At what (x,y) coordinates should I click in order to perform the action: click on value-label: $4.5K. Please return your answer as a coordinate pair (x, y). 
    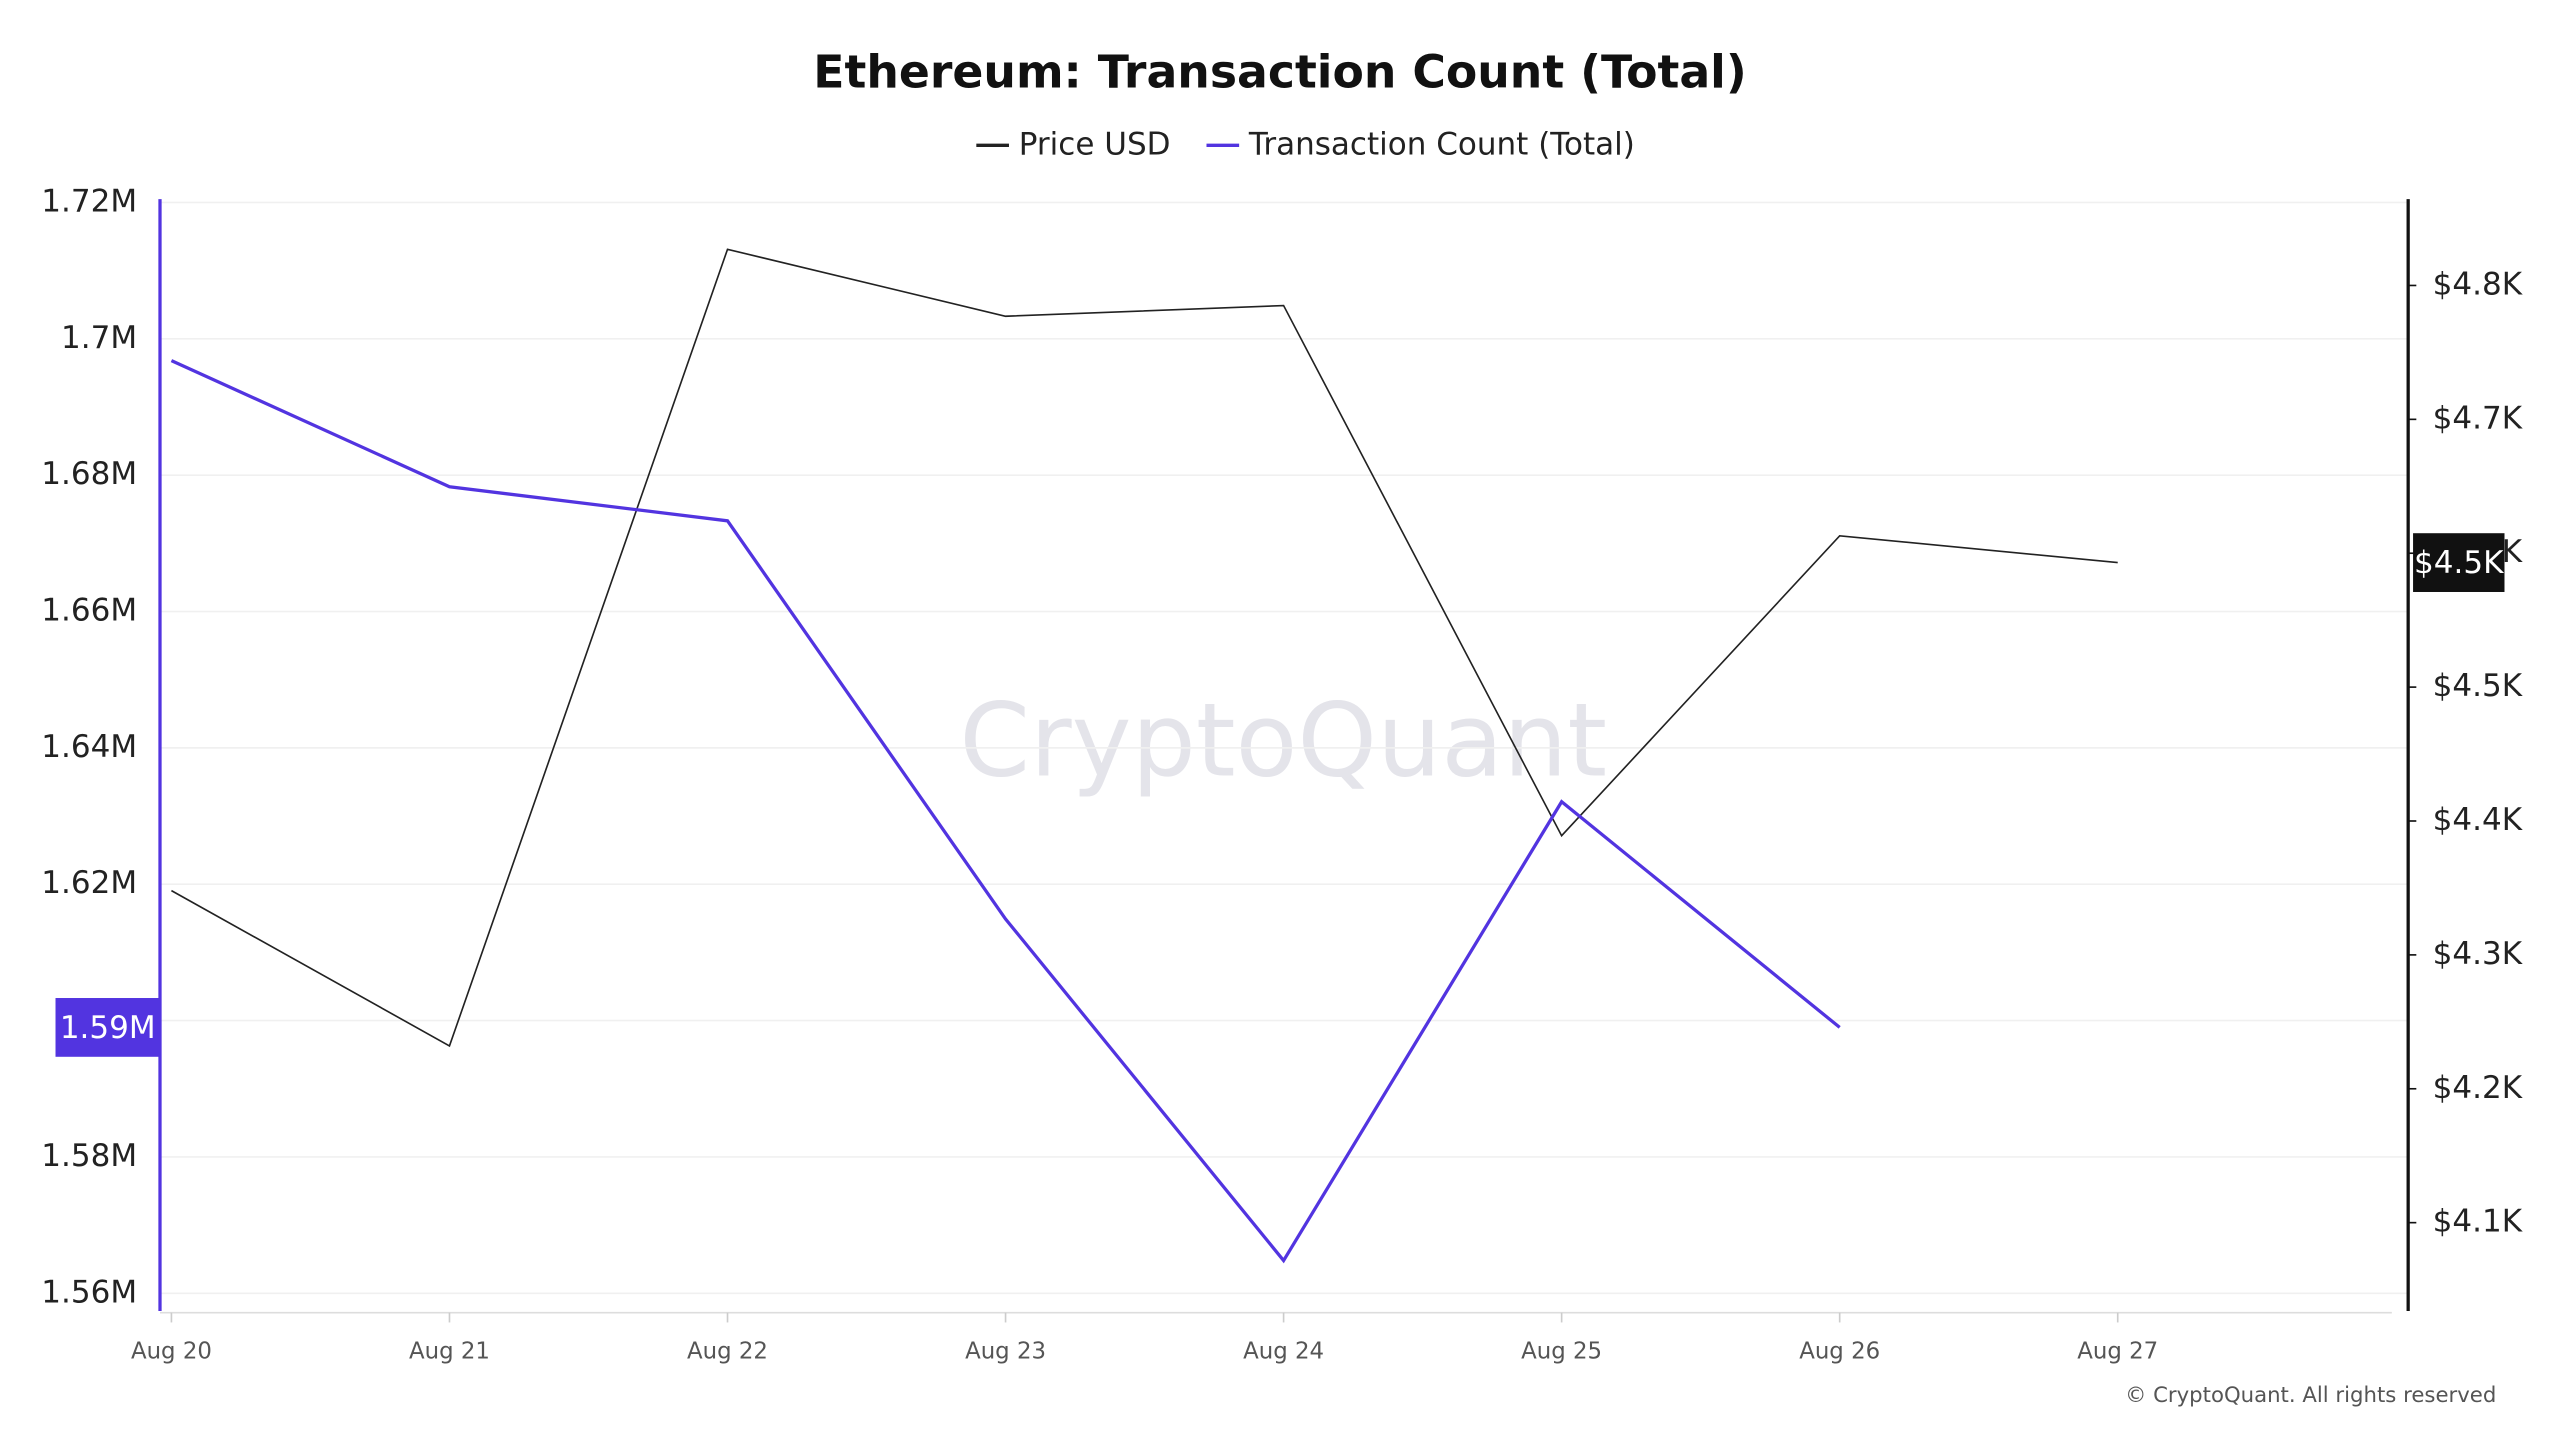
    Looking at the image, I should click on (2459, 563).